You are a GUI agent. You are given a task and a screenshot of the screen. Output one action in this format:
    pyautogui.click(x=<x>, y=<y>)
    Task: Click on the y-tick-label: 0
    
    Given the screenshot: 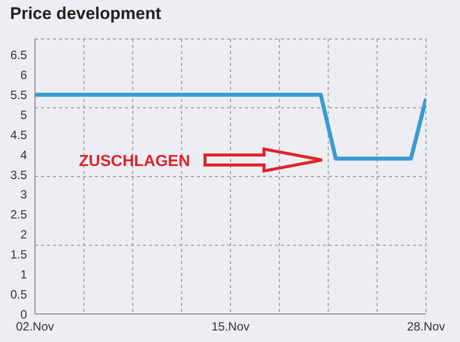 What is the action you would take?
    pyautogui.click(x=24, y=314)
    